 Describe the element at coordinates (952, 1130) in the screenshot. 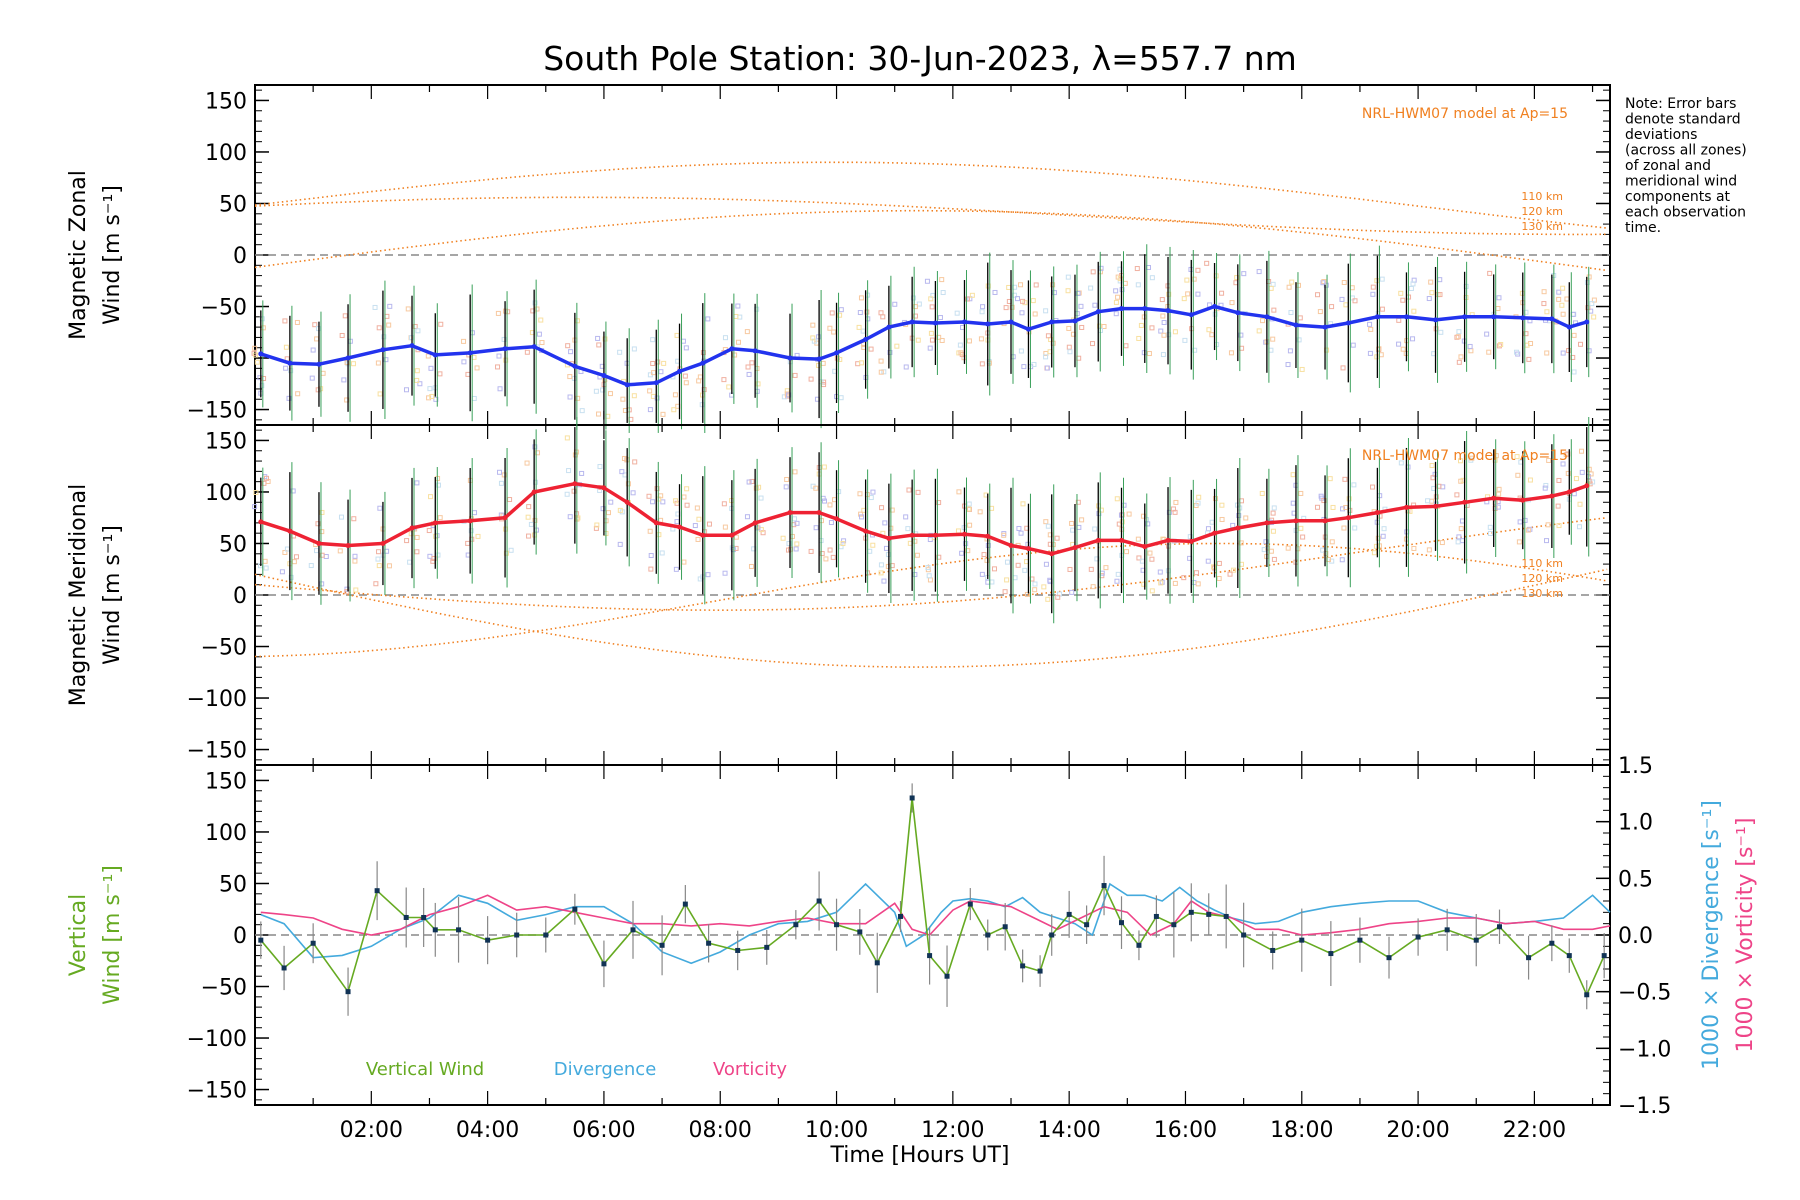

I see `x-tick-label: 12:00` at that location.